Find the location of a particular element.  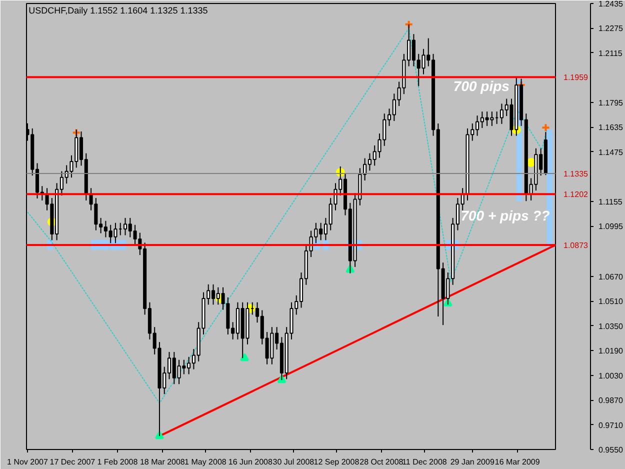

x-tick-label: 1 May 2008 is located at coordinates (205, 462).